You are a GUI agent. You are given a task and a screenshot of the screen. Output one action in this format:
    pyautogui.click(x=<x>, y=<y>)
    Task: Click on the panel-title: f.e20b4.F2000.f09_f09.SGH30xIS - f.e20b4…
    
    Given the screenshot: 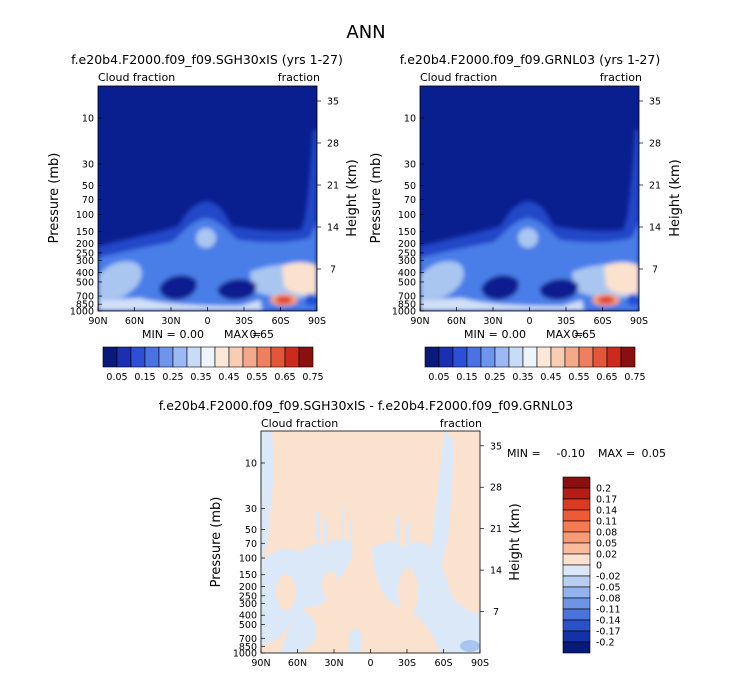 What is the action you would take?
    pyautogui.click(x=366, y=405)
    